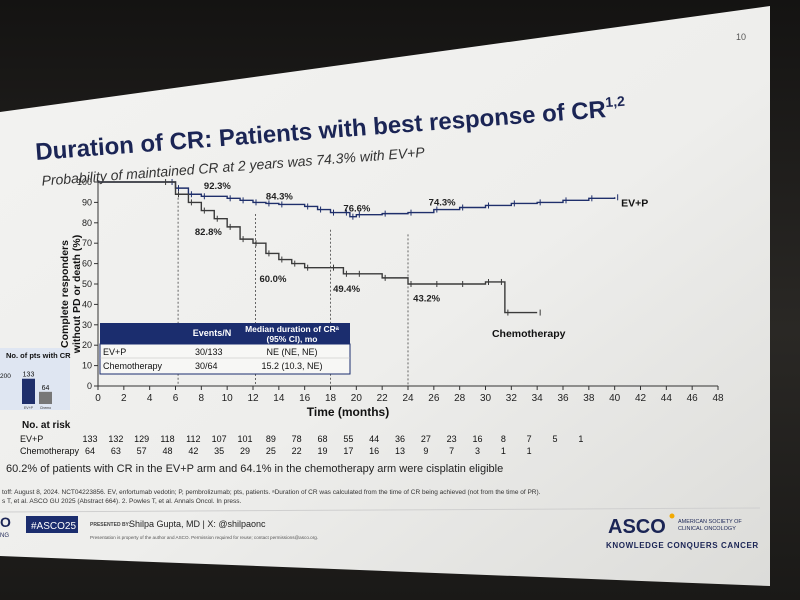 This screenshot has height=600, width=800. Describe the element at coordinates (400, 451) in the screenshot. I see `at-risk-value: 13` at that location.